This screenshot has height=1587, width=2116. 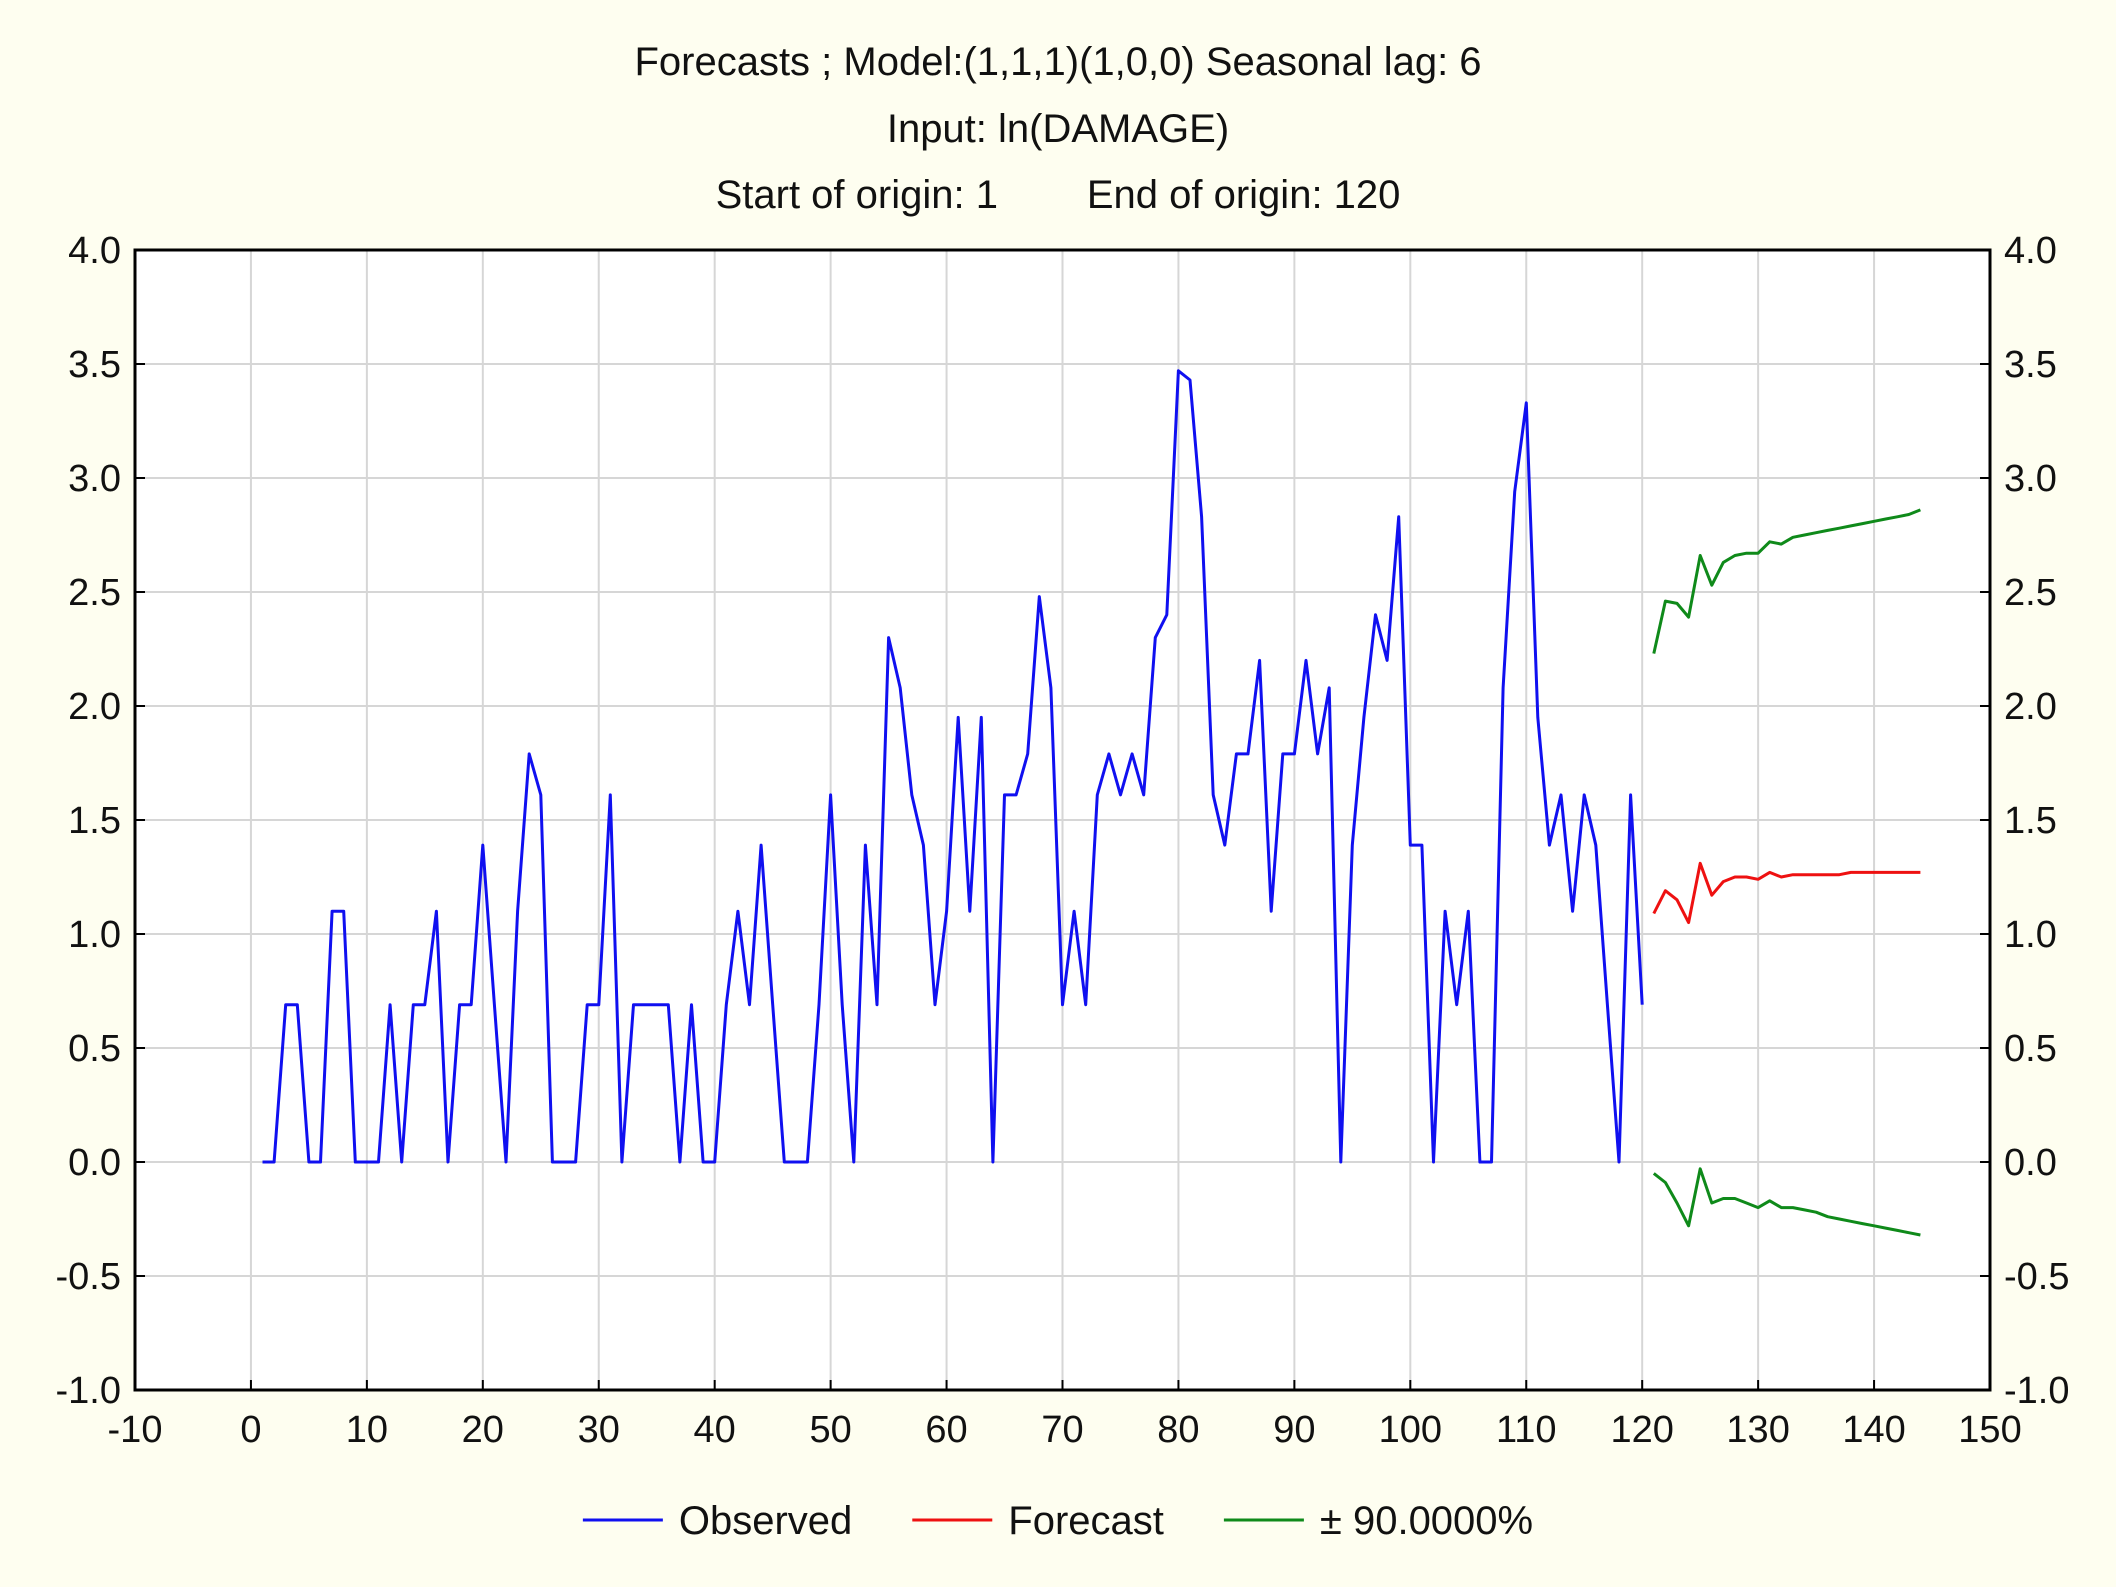 I want to click on y-tick-label-left: 4.0, so click(x=94, y=251).